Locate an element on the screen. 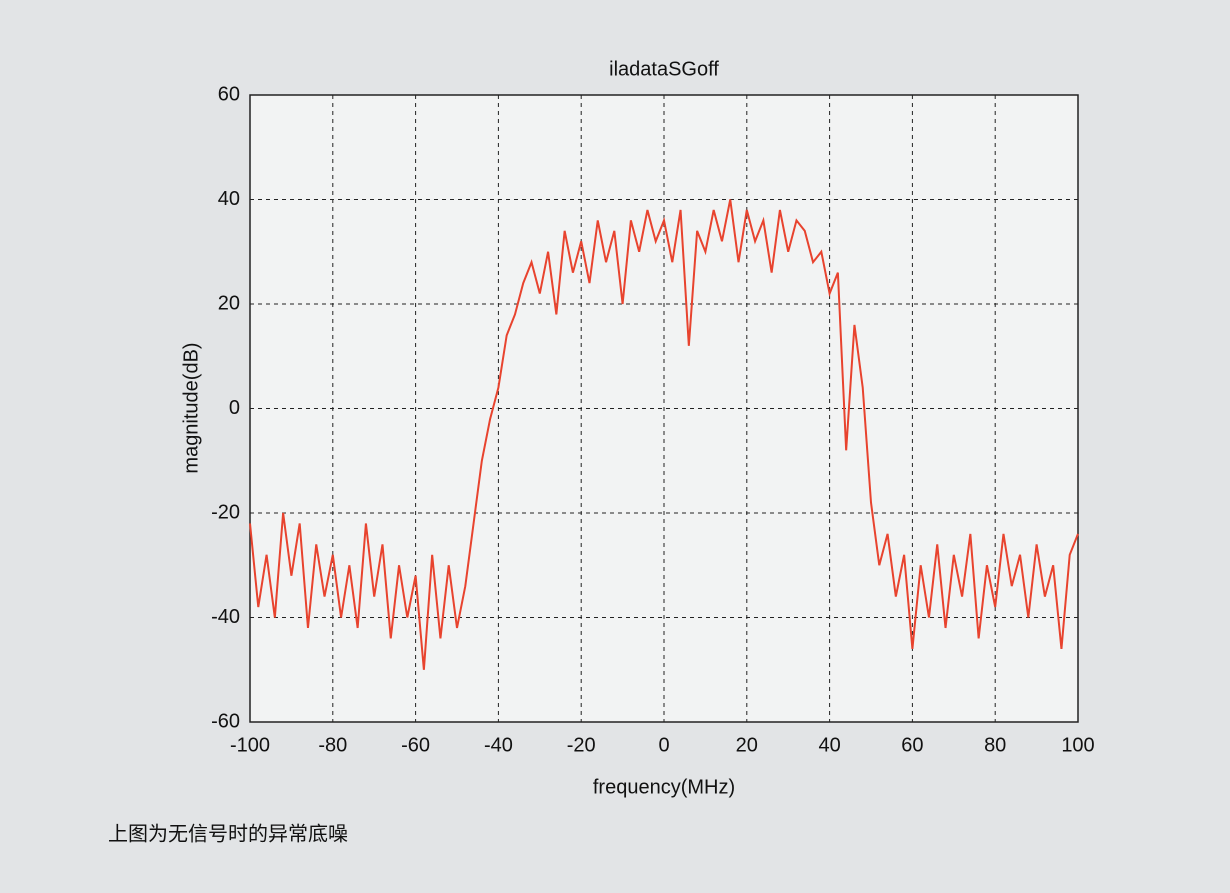 This screenshot has width=1230, height=893. y-tick-label: -20 is located at coordinates (225, 512).